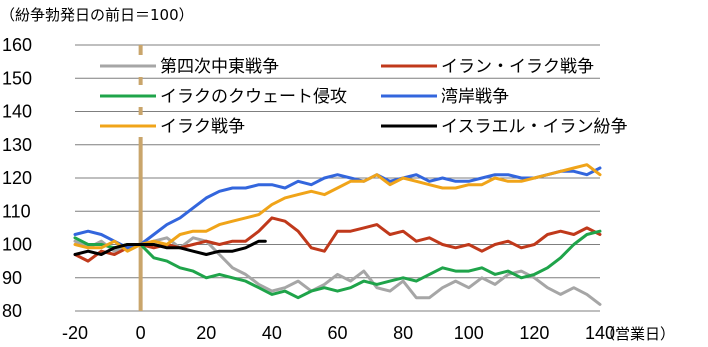 The image size is (708, 347). I want to click on y-tick-label: 90, so click(12, 278).